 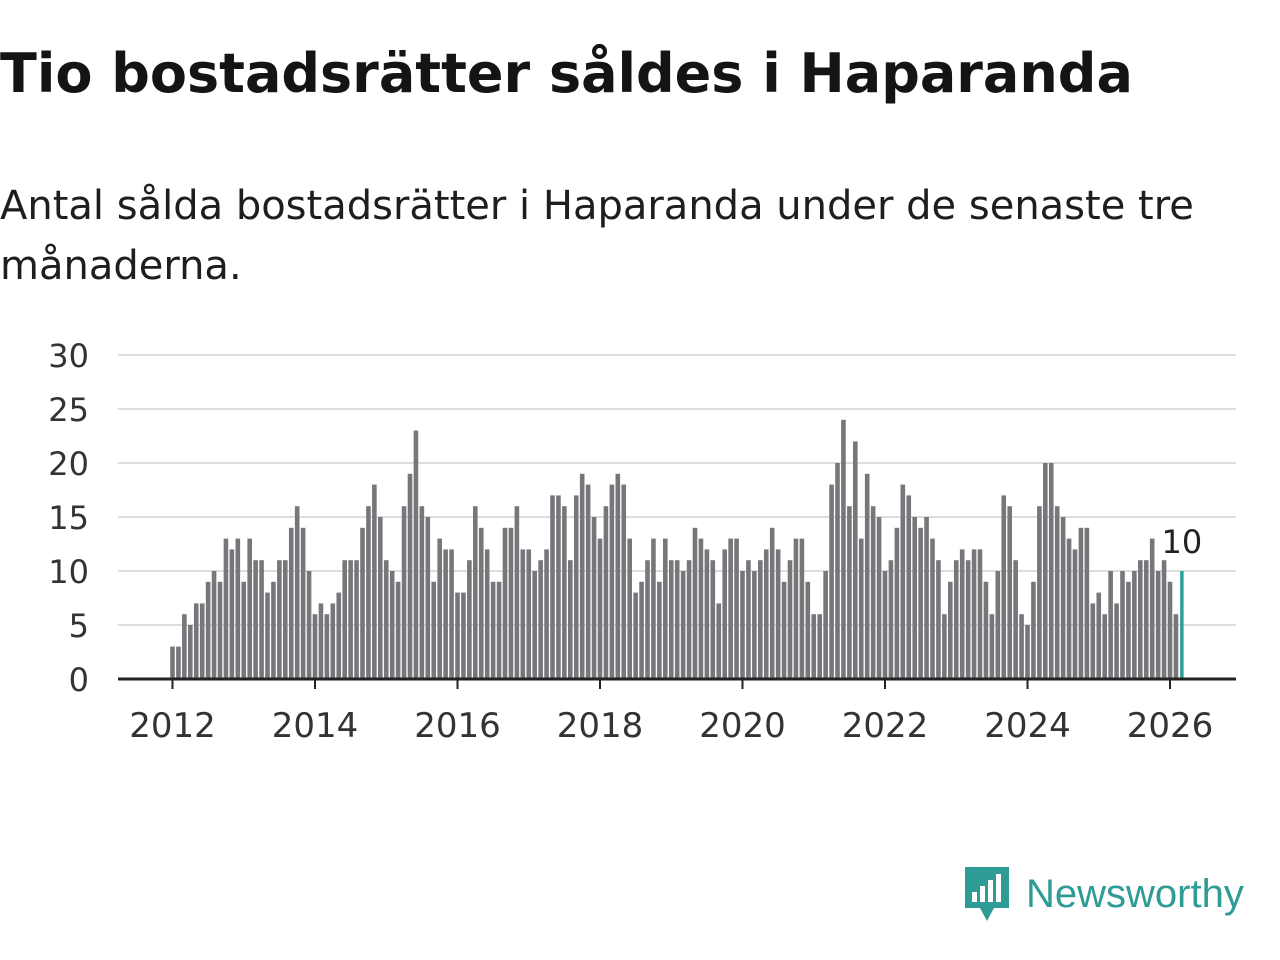 What do you see at coordinates (1027, 726) in the screenshot?
I see `x-tick-label: 2024` at bounding box center [1027, 726].